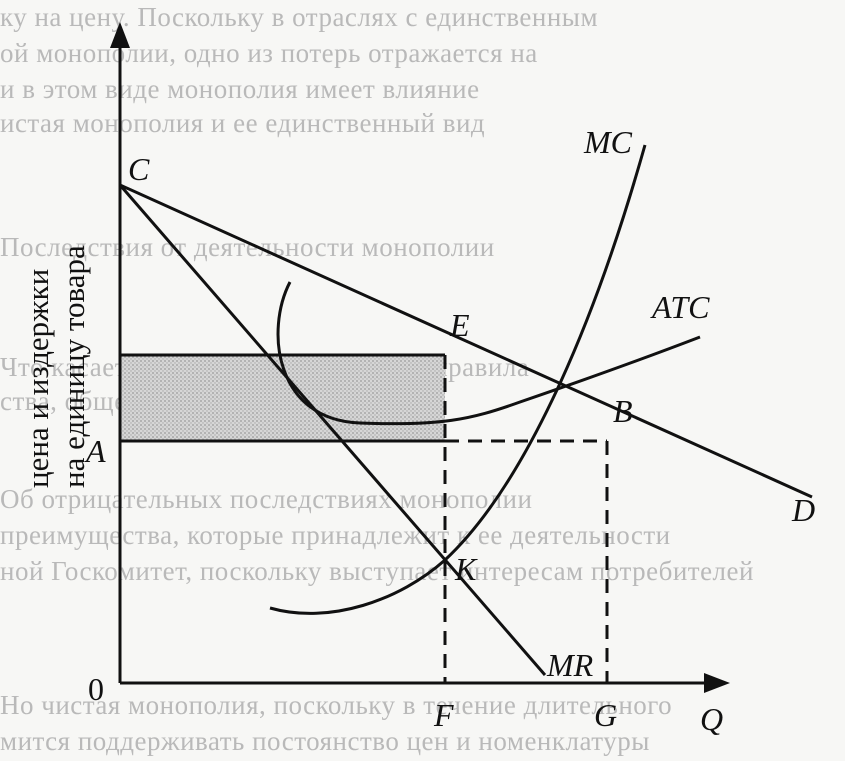 The width and height of the screenshot is (845, 761). Describe the element at coordinates (73, 366) in the screenshot. I see `y-axis-label-line2: на единицу товара` at that location.